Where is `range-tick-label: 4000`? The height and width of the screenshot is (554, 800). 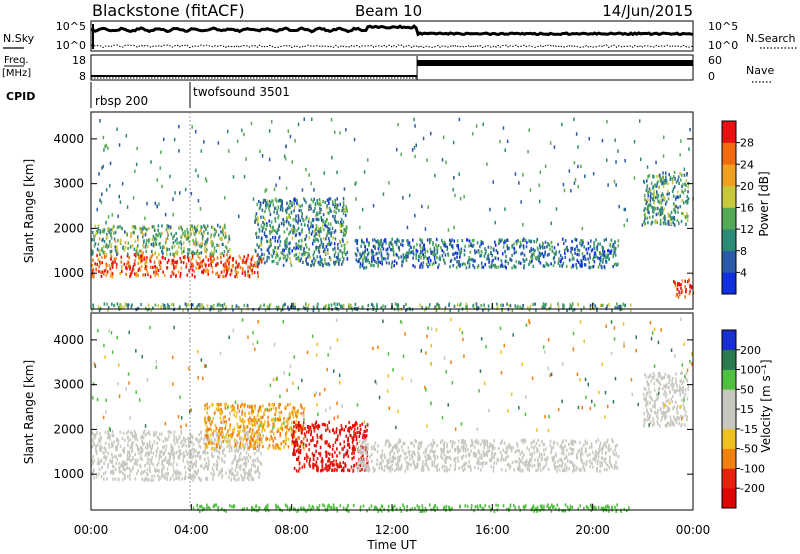 range-tick-label: 4000 is located at coordinates (68, 139).